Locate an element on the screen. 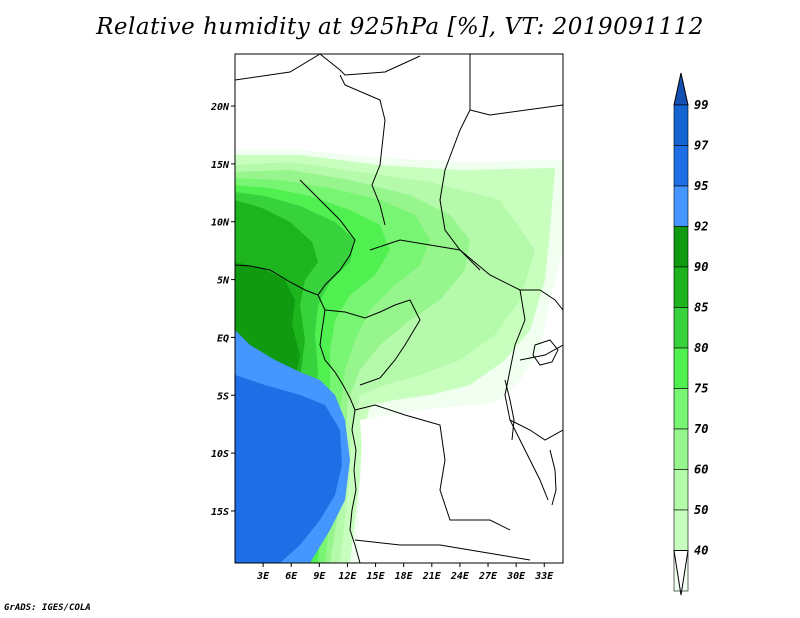 The width and height of the screenshot is (800, 618). border-congo is located at coordinates (372, 342).